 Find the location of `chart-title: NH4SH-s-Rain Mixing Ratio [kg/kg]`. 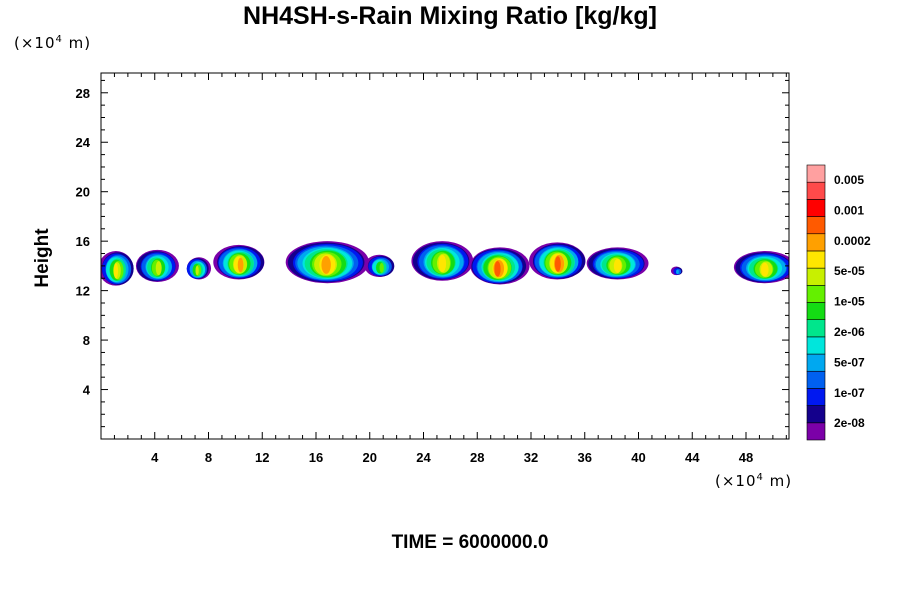

chart-title: NH4SH-s-Rain Mixing Ratio [kg/kg] is located at coordinates (450, 16).